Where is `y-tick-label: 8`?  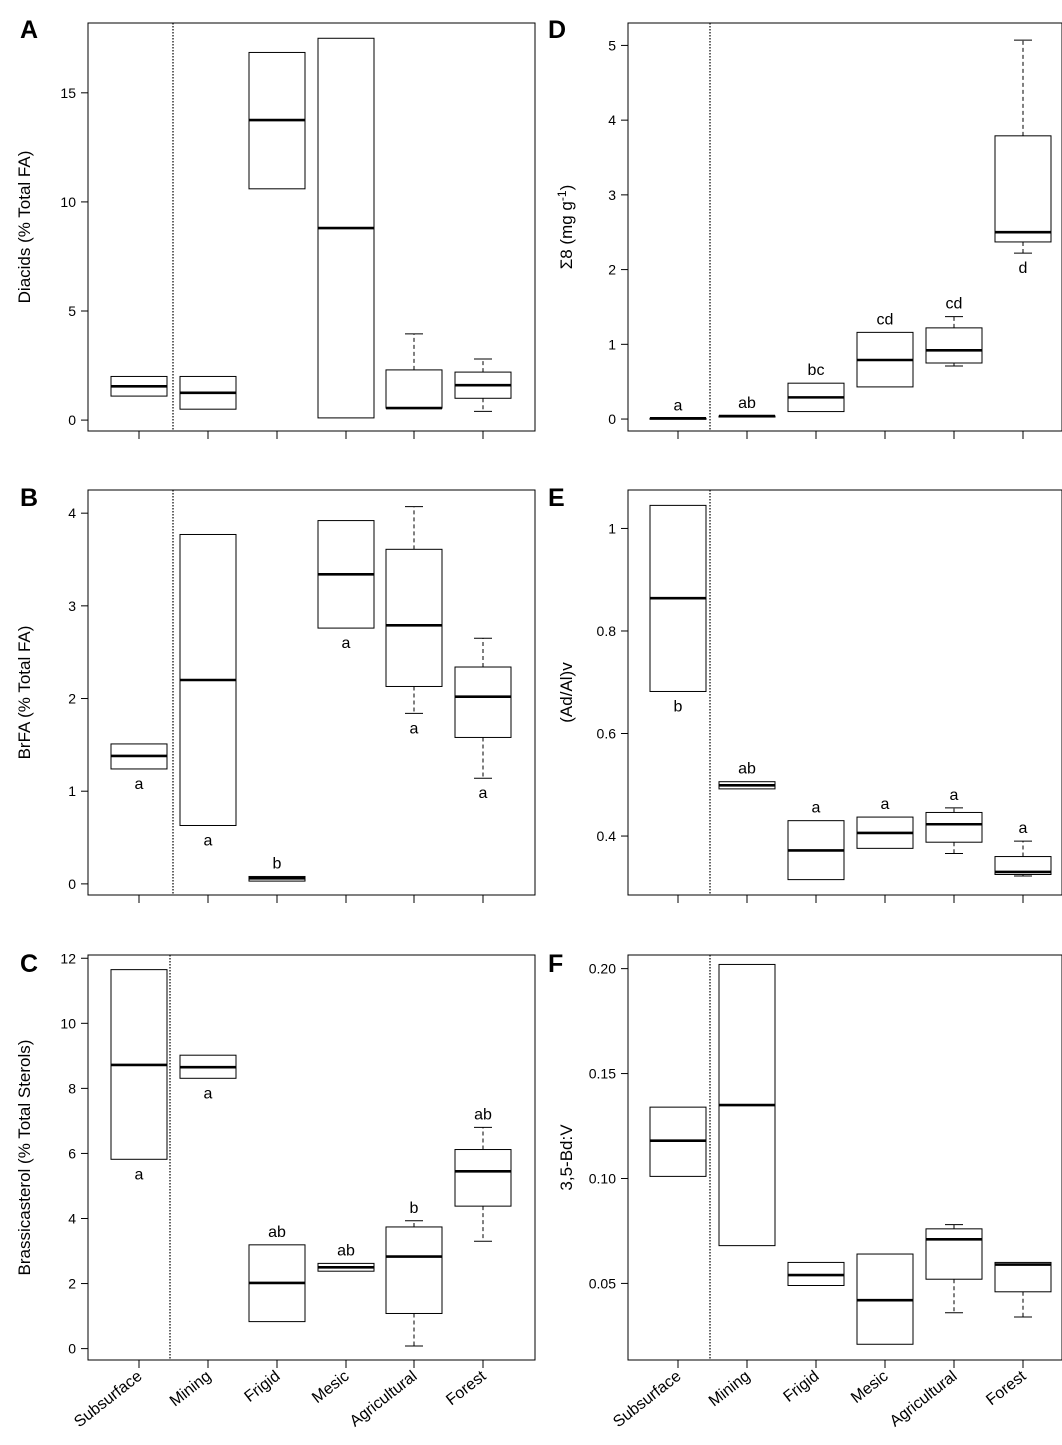 y-tick-label: 8 is located at coordinates (72, 1088).